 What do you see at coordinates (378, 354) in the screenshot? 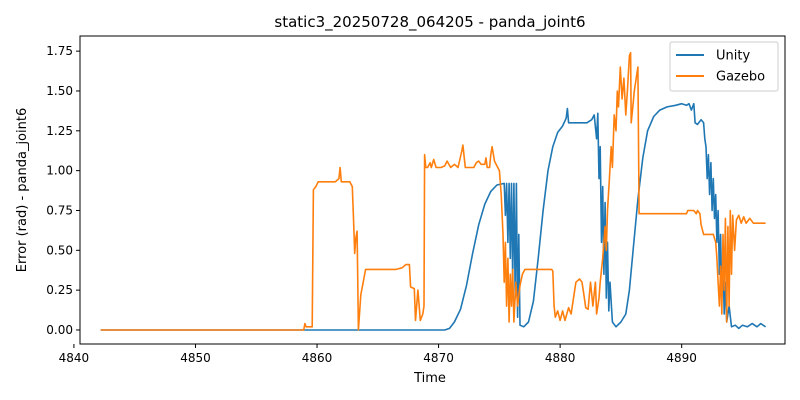
I see `x-axis-ticks: 4840 4850 4860 4870 4880 4890` at bounding box center [378, 354].